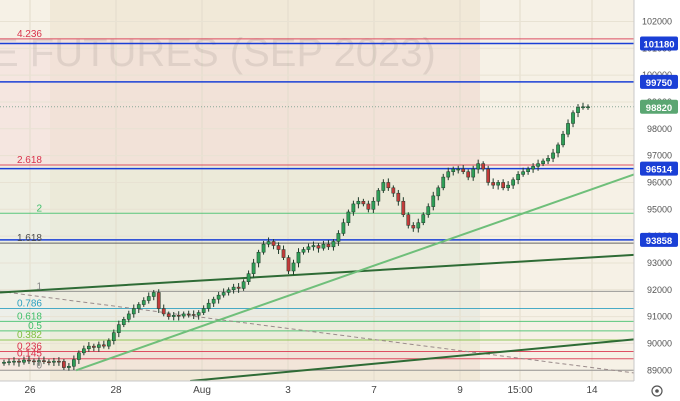  Describe the element at coordinates (29, 304) in the screenshot. I see `fib-label: 0.786` at that location.